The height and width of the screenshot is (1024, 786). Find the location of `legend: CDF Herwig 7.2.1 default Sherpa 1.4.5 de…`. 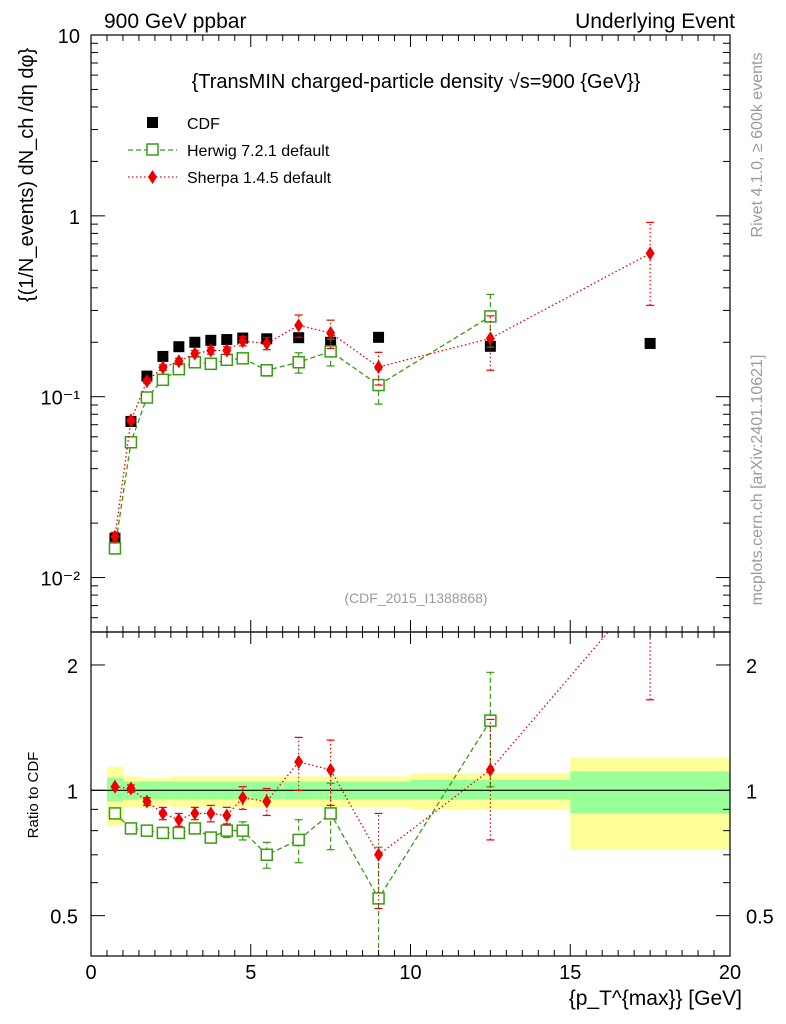

legend: CDF Herwig 7.2.1 default Sherpa 1.4.5 de… is located at coordinates (230, 151).